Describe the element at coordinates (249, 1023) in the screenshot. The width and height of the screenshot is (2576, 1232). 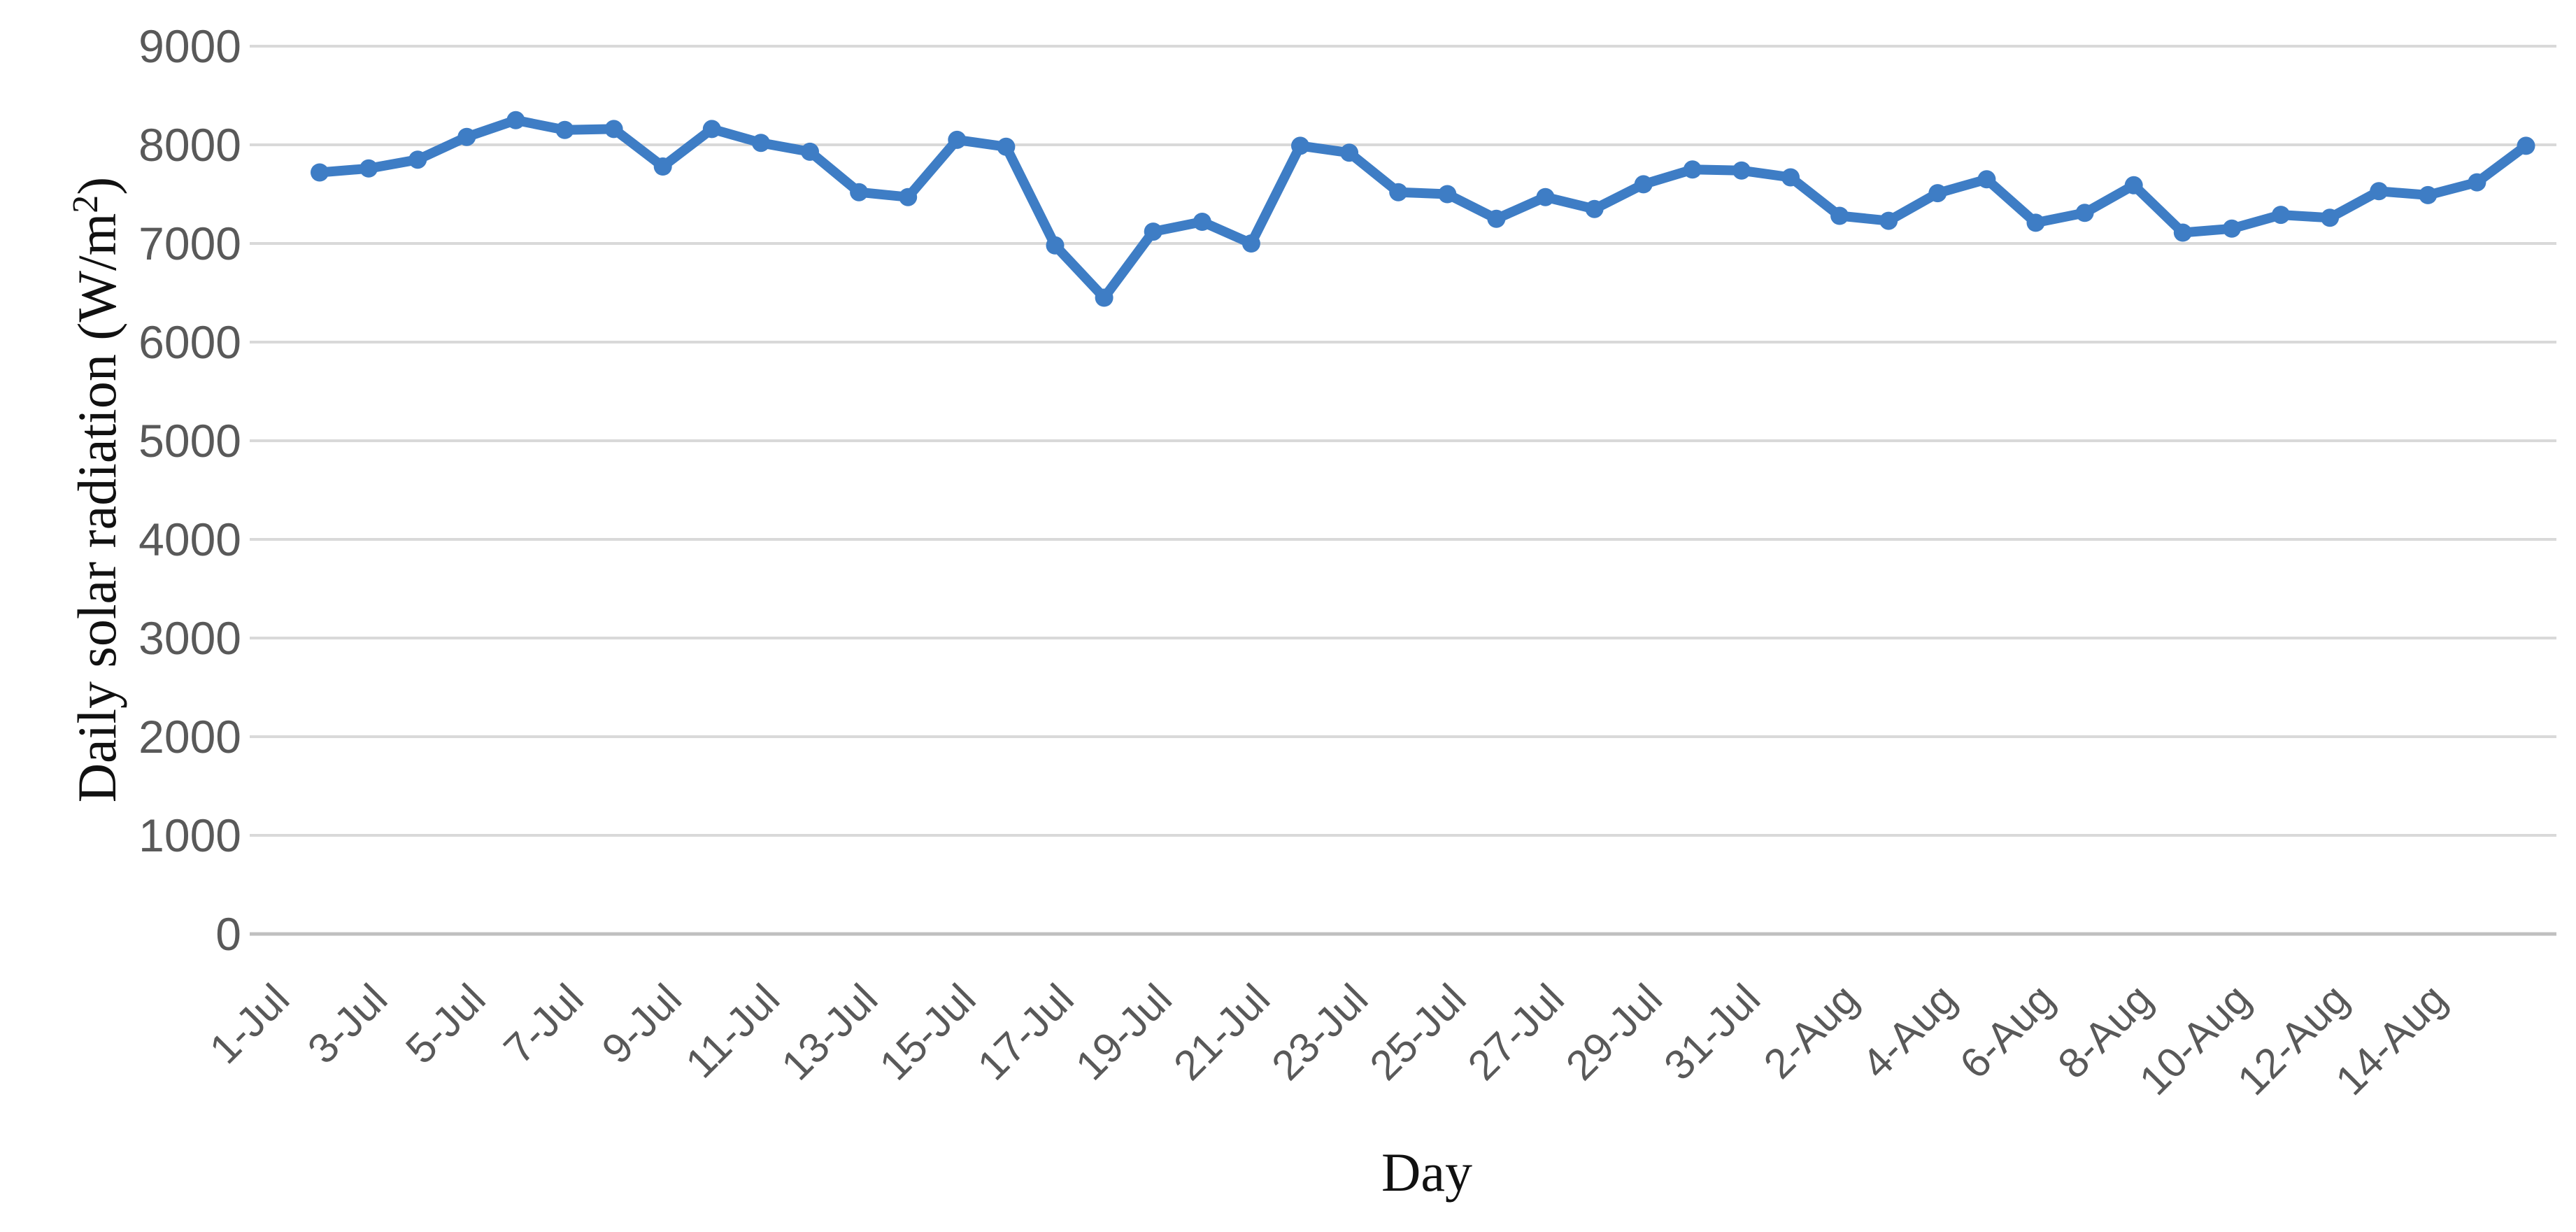
I see `x-tick-label: 1-Jul` at that location.